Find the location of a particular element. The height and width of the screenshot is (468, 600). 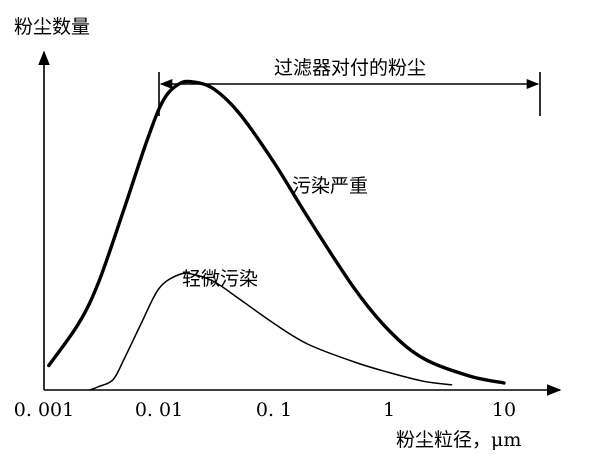

series-label-severe-pollution: 污染严重 is located at coordinates (330, 186).